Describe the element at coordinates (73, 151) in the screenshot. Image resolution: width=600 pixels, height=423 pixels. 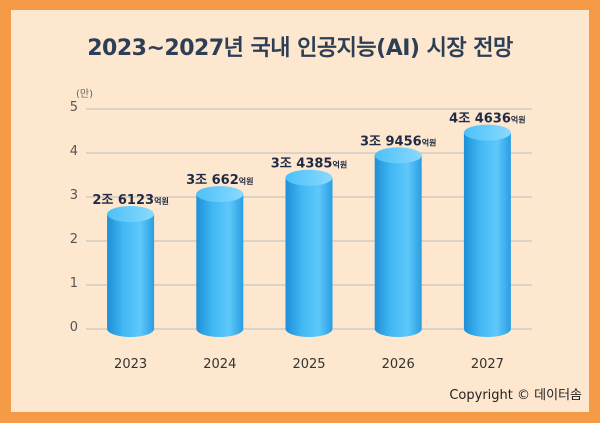
I see `y-tick-label: 4` at that location.